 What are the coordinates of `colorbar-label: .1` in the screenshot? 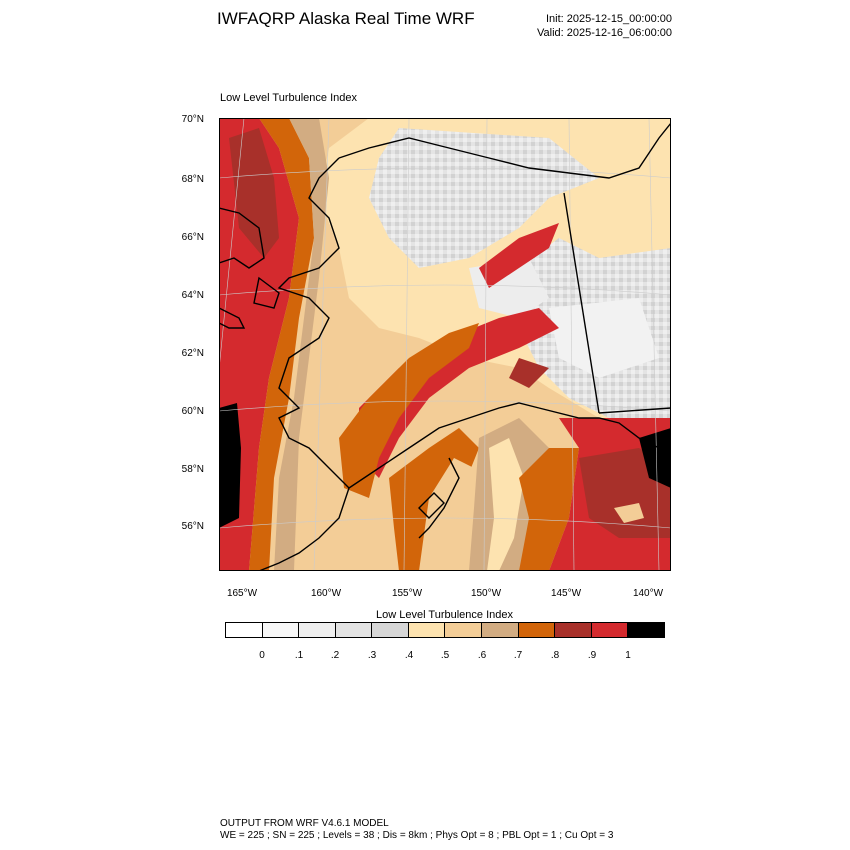 It's located at (299, 655).